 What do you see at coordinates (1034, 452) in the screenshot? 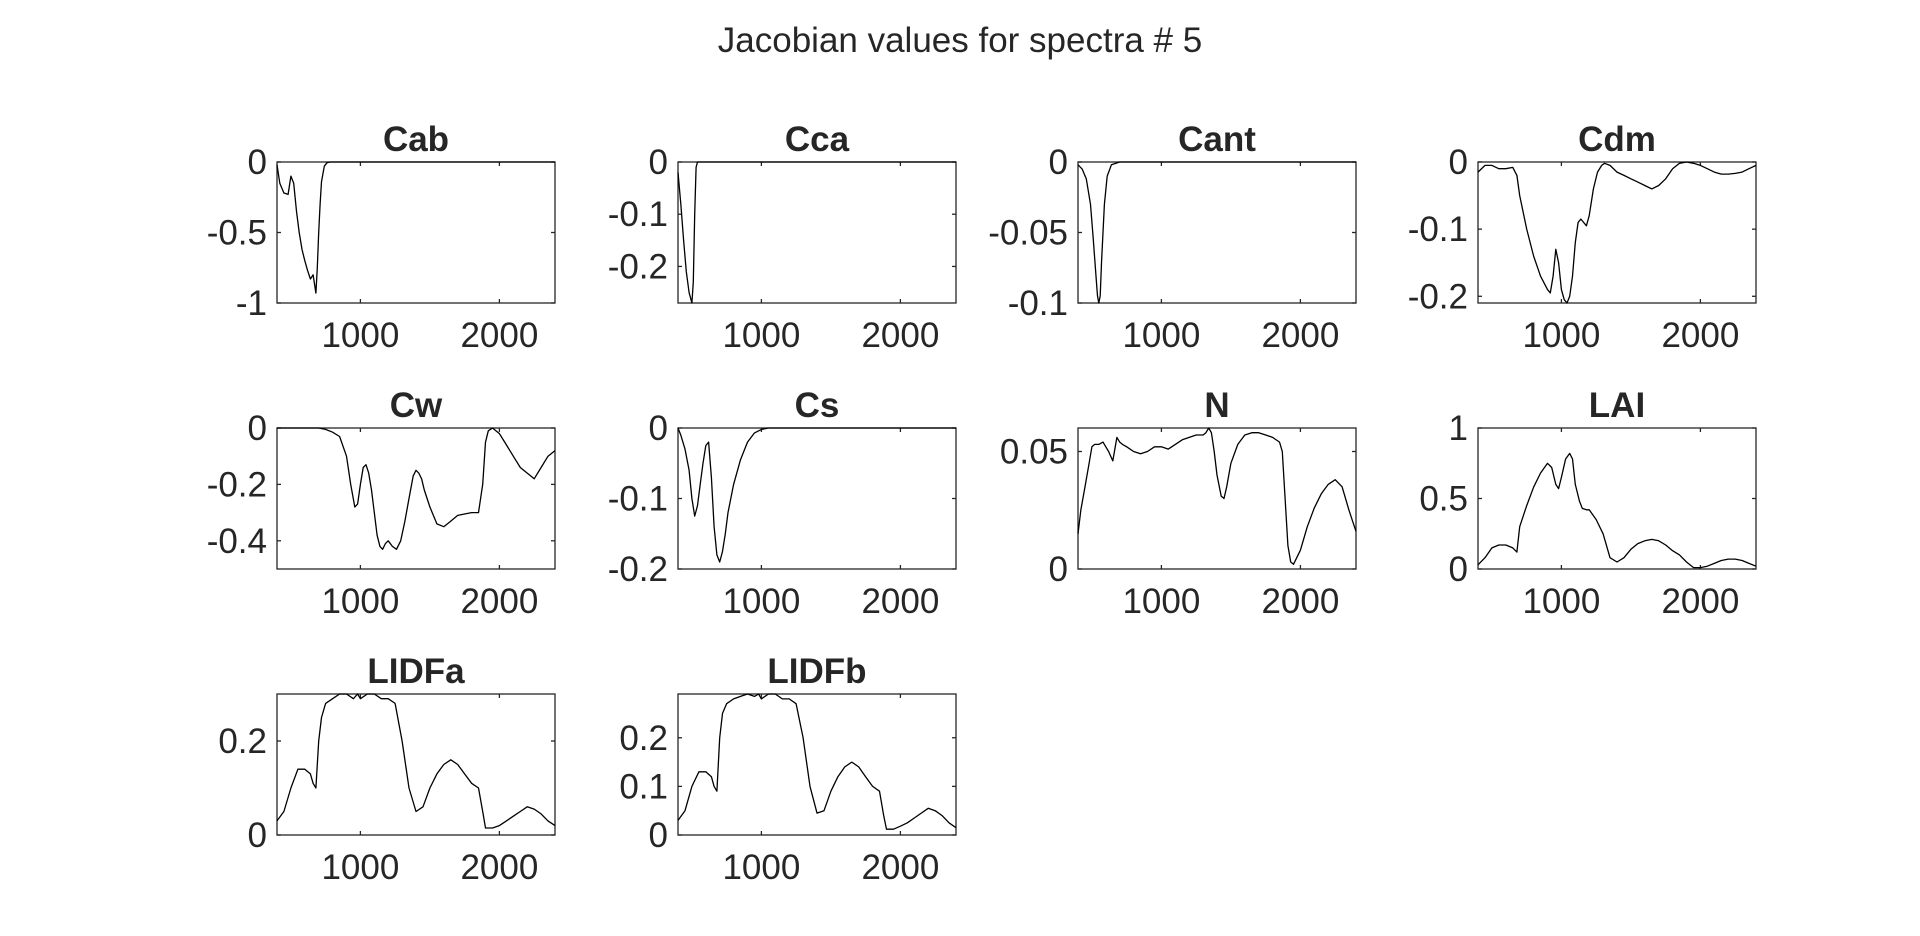
I see `y-tick-label: 0.05` at bounding box center [1034, 452].